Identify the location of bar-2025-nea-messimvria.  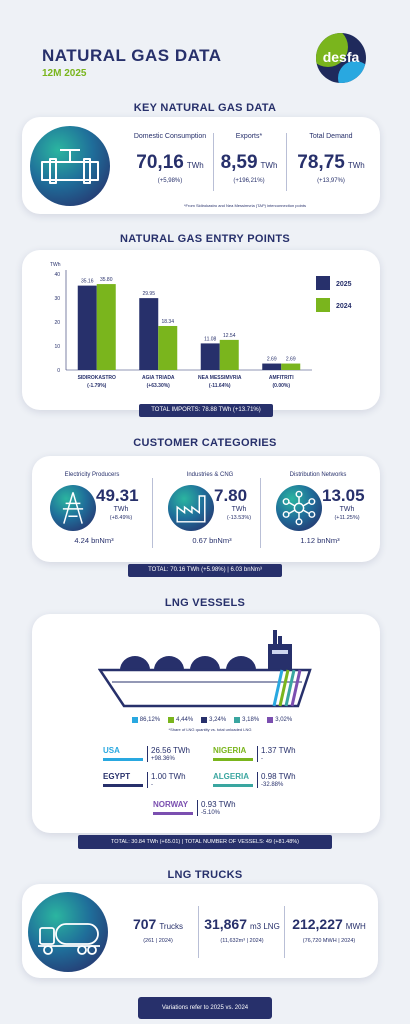
(210, 356).